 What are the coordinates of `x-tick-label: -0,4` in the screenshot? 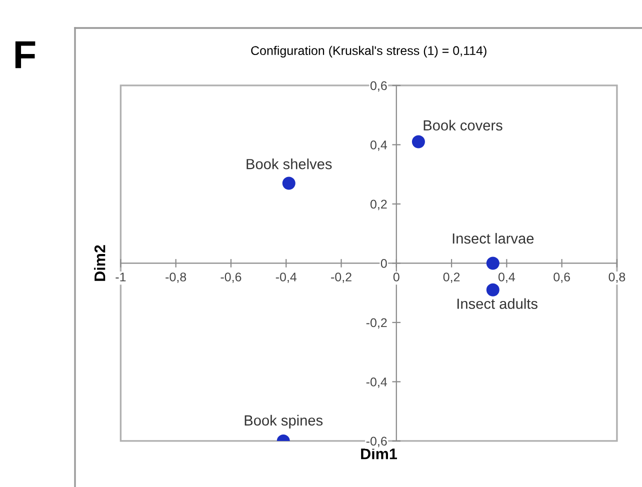 It's located at (286, 277).